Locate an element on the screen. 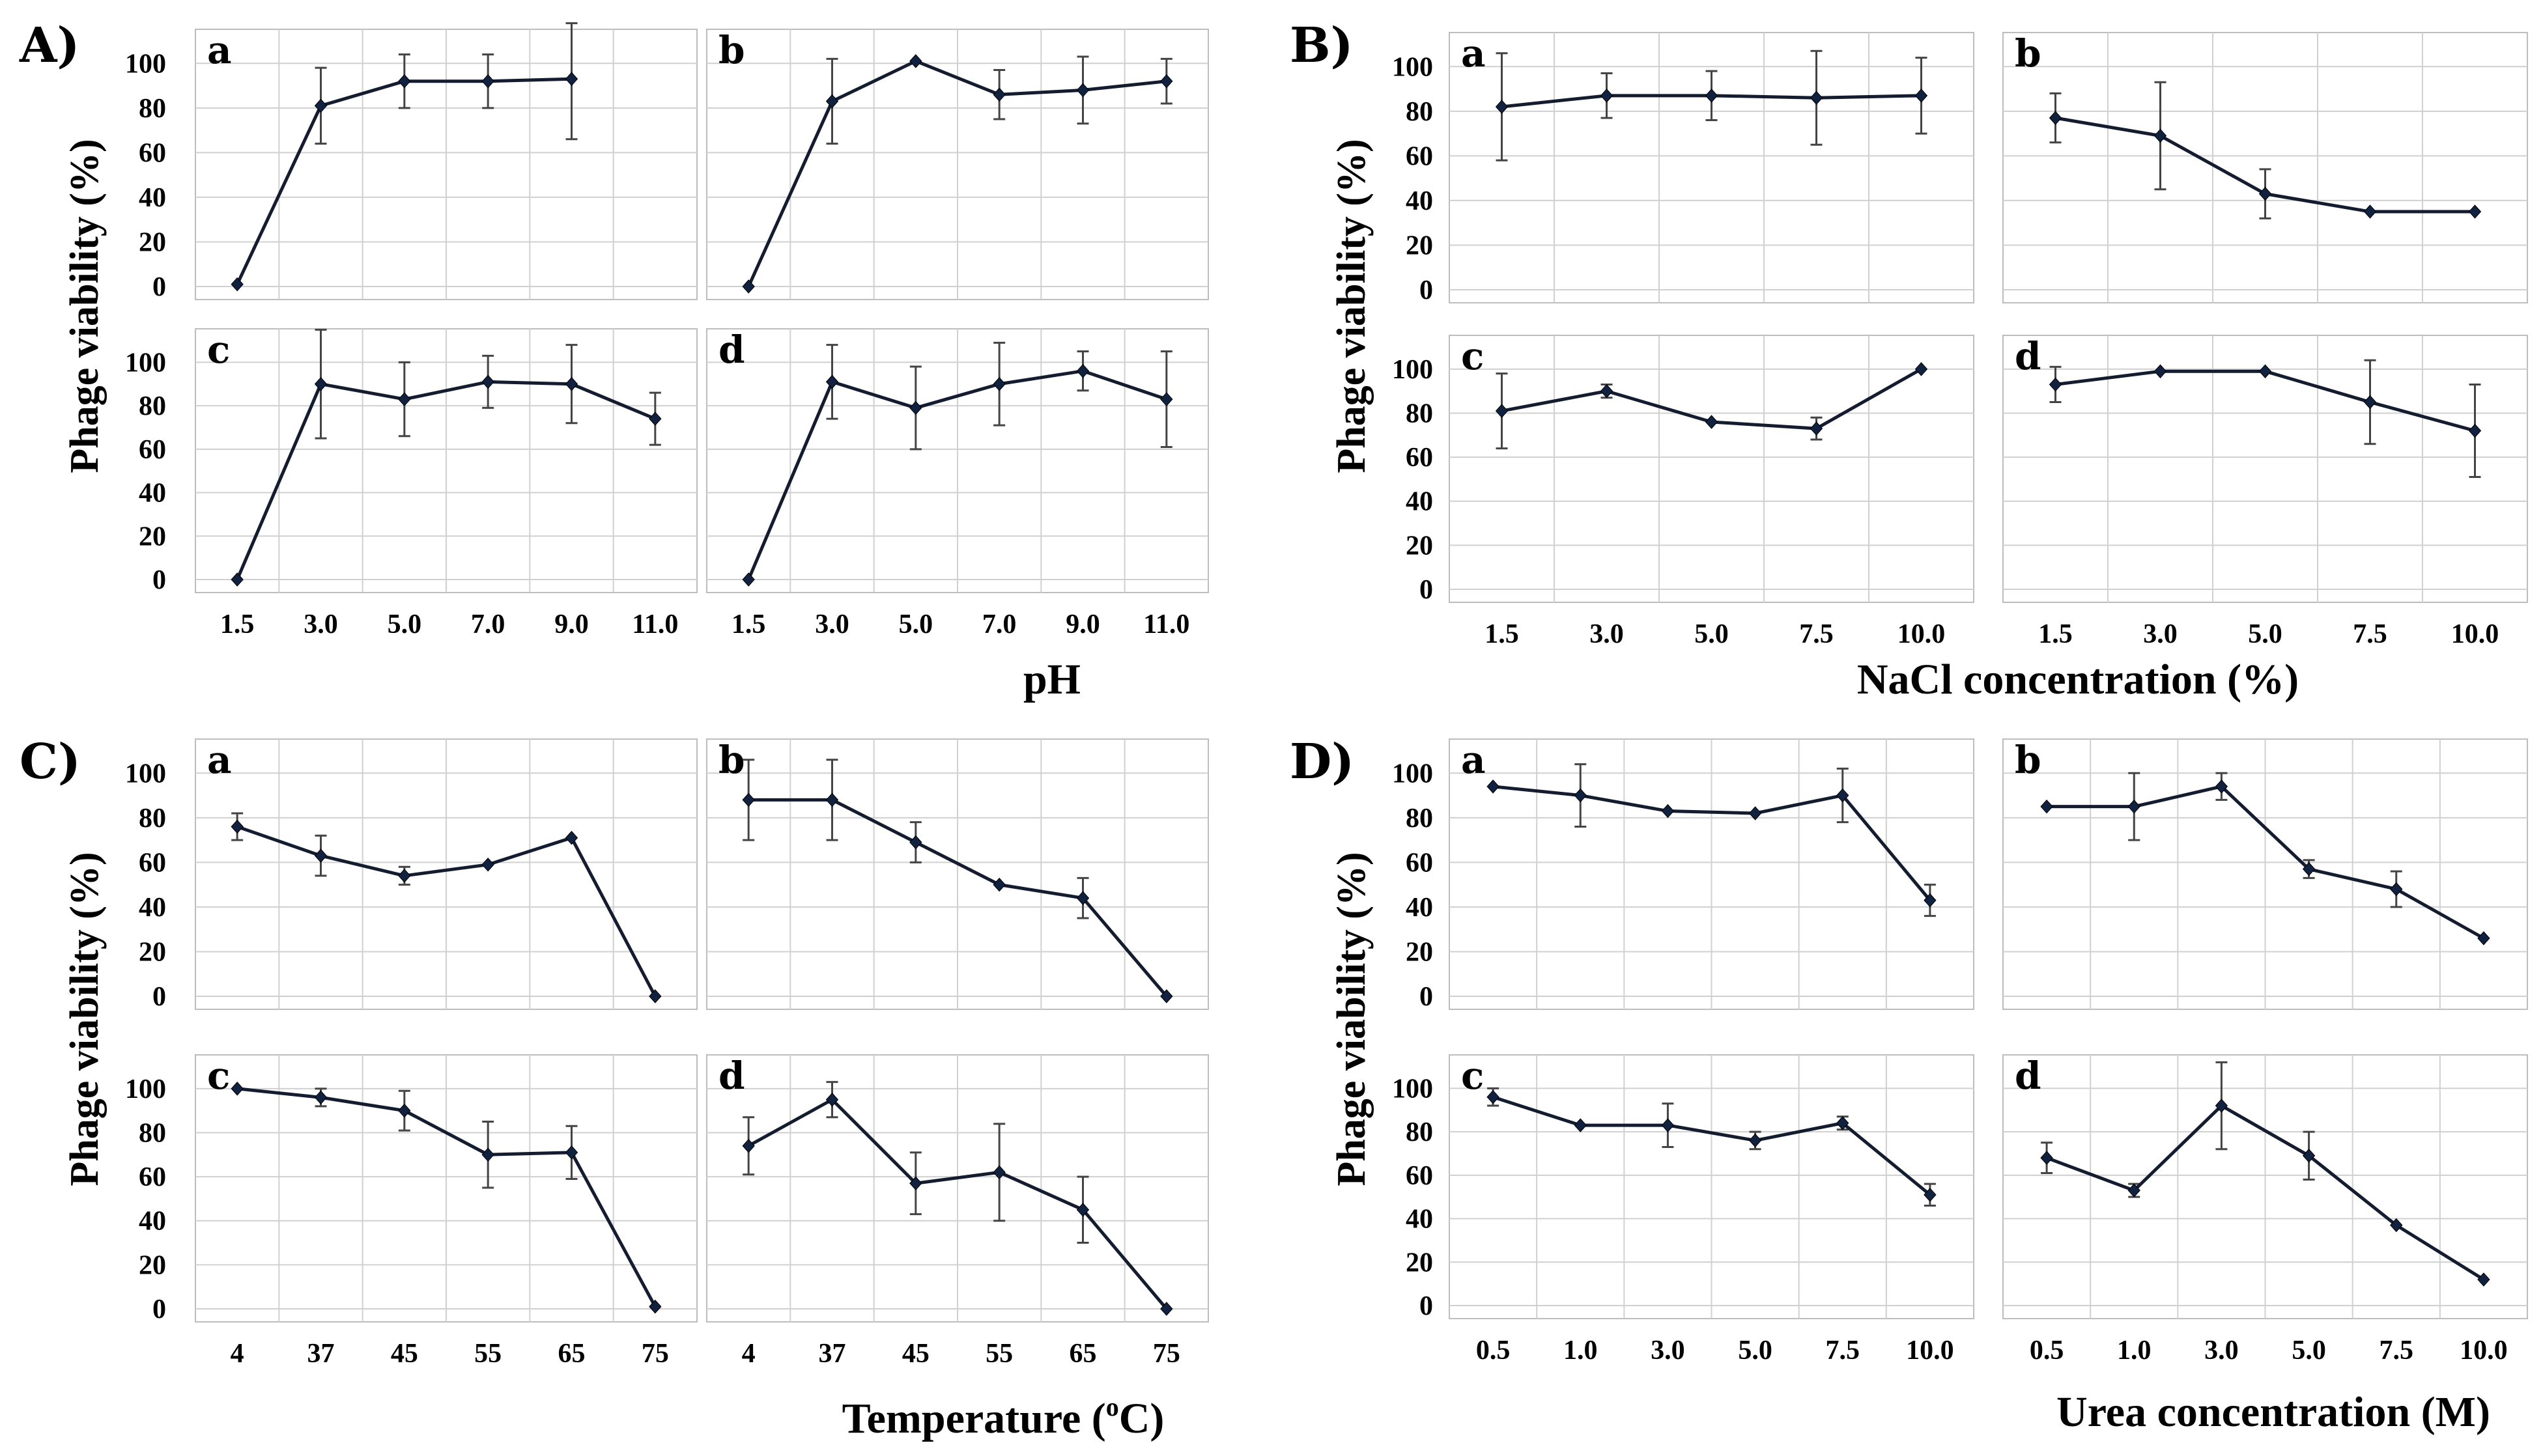 The width and height of the screenshot is (2543, 1456). subplot-d: 1.5 3.0 5.0 7.0 9.0 11.0 d is located at coordinates (957, 484).